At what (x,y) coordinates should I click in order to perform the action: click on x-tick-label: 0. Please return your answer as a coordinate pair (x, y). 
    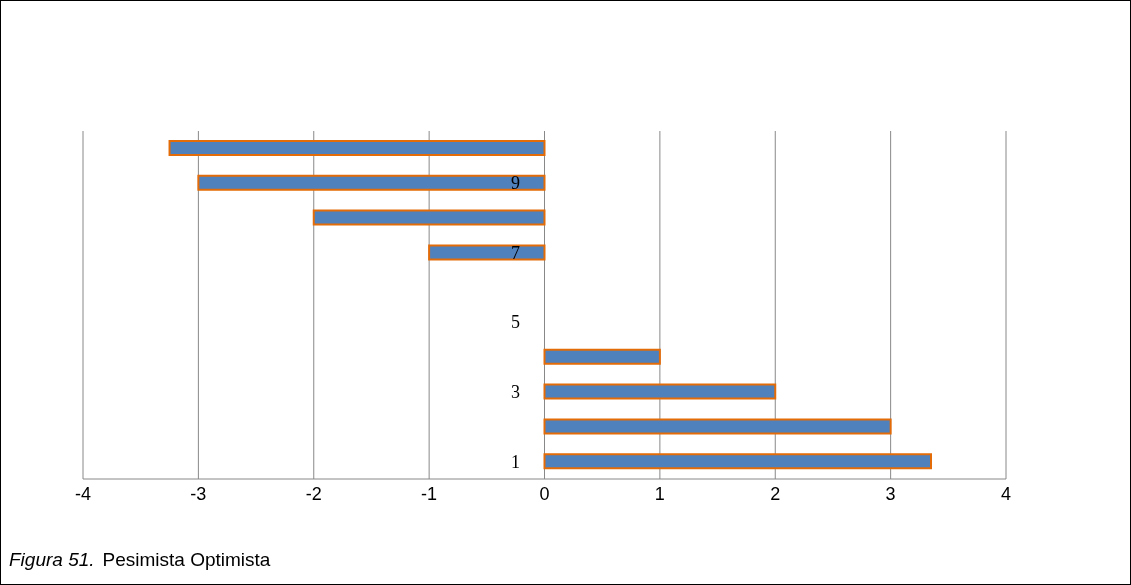
    Looking at the image, I should click on (544, 493).